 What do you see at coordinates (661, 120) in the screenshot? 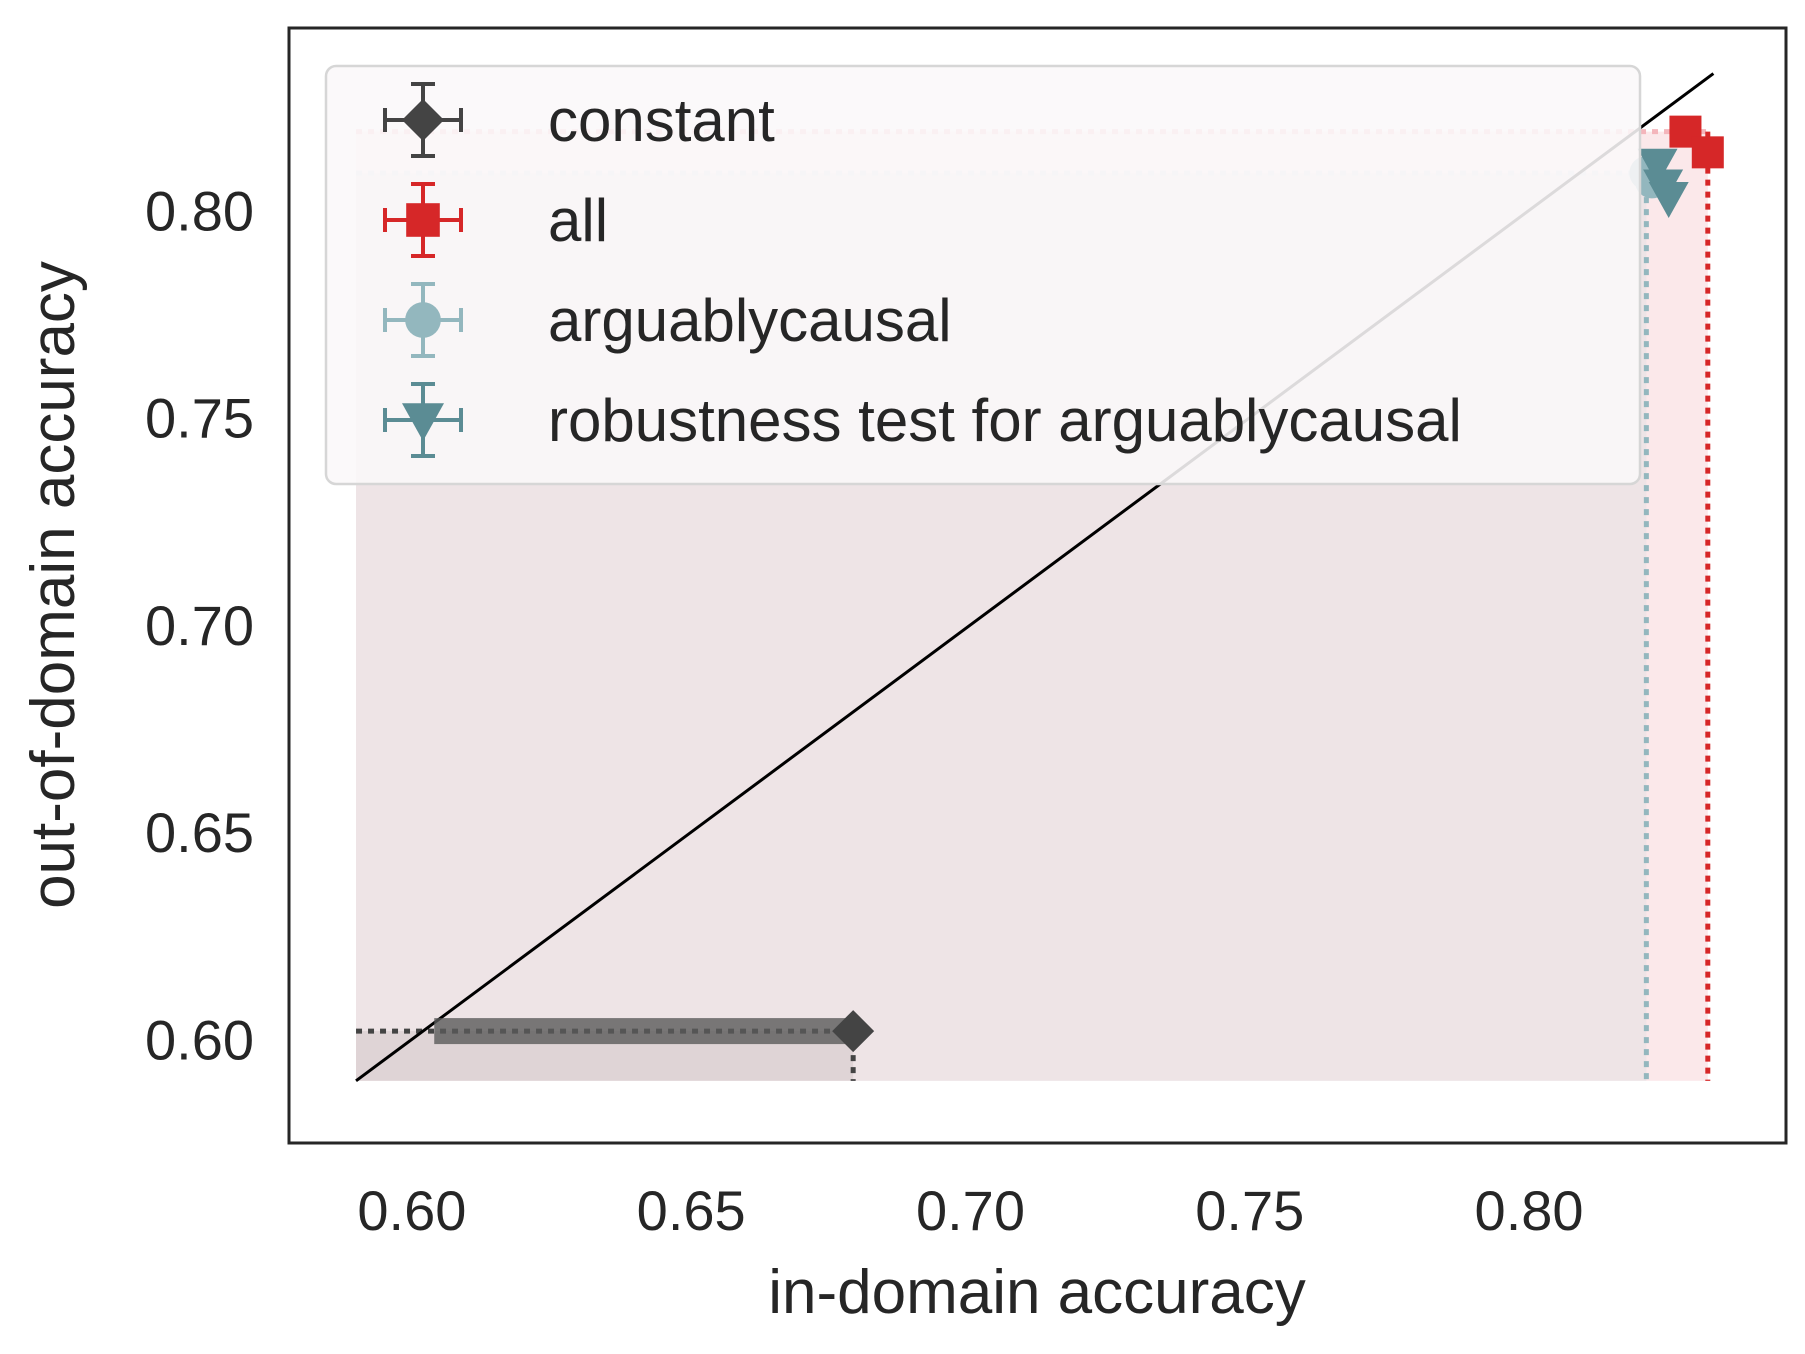
I see `legend-label: constant` at bounding box center [661, 120].